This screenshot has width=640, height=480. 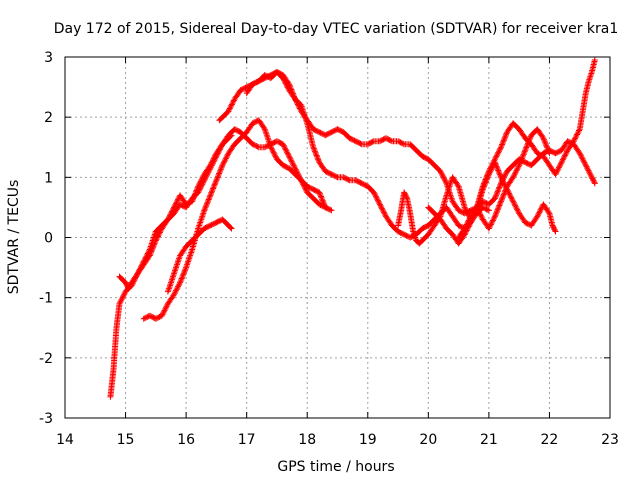 I want to click on x-tick-label: 23, so click(x=610, y=440).